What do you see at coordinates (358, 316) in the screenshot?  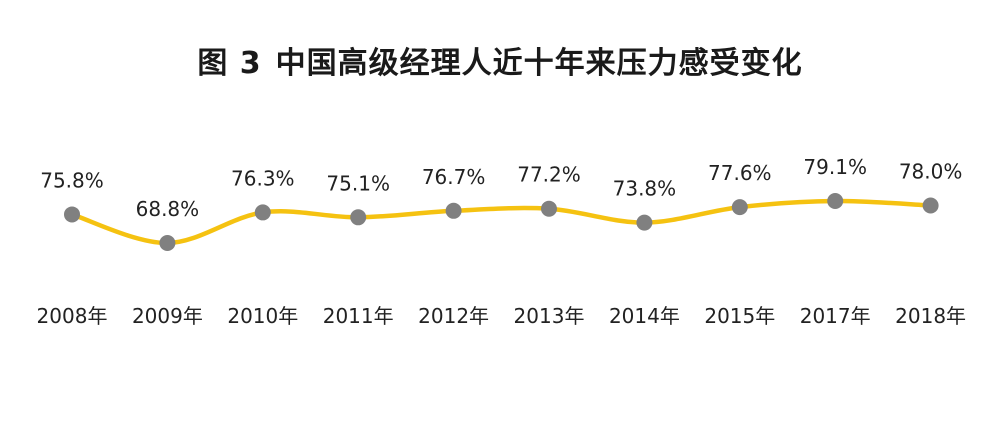 I see `x-tick-label: 2011年` at bounding box center [358, 316].